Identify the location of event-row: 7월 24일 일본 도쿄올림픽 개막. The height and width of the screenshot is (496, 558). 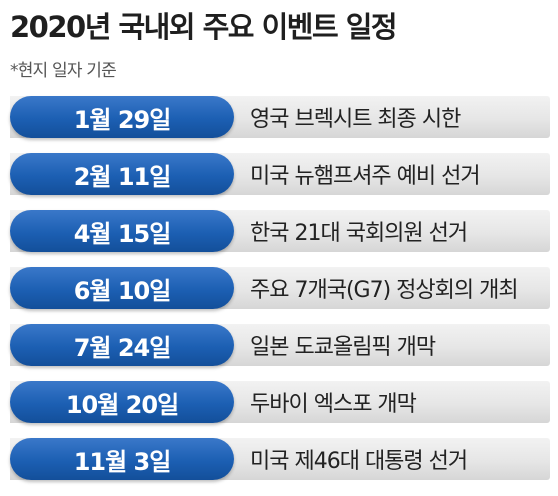
(280, 345).